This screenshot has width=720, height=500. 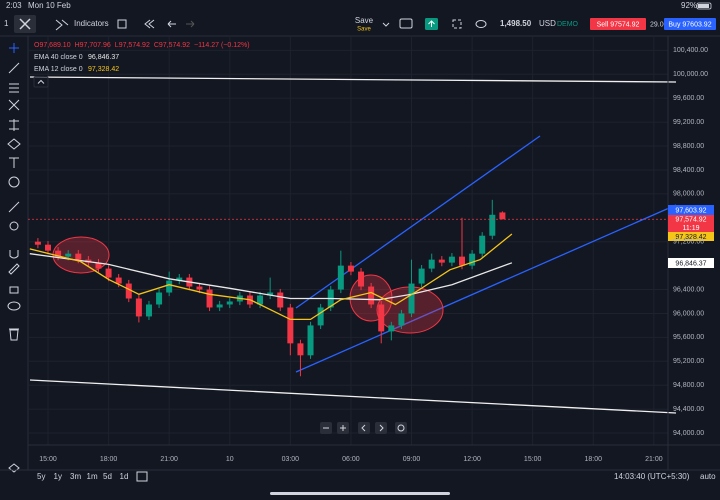 What do you see at coordinates (14, 306) in the screenshot?
I see `hide-tool` at bounding box center [14, 306].